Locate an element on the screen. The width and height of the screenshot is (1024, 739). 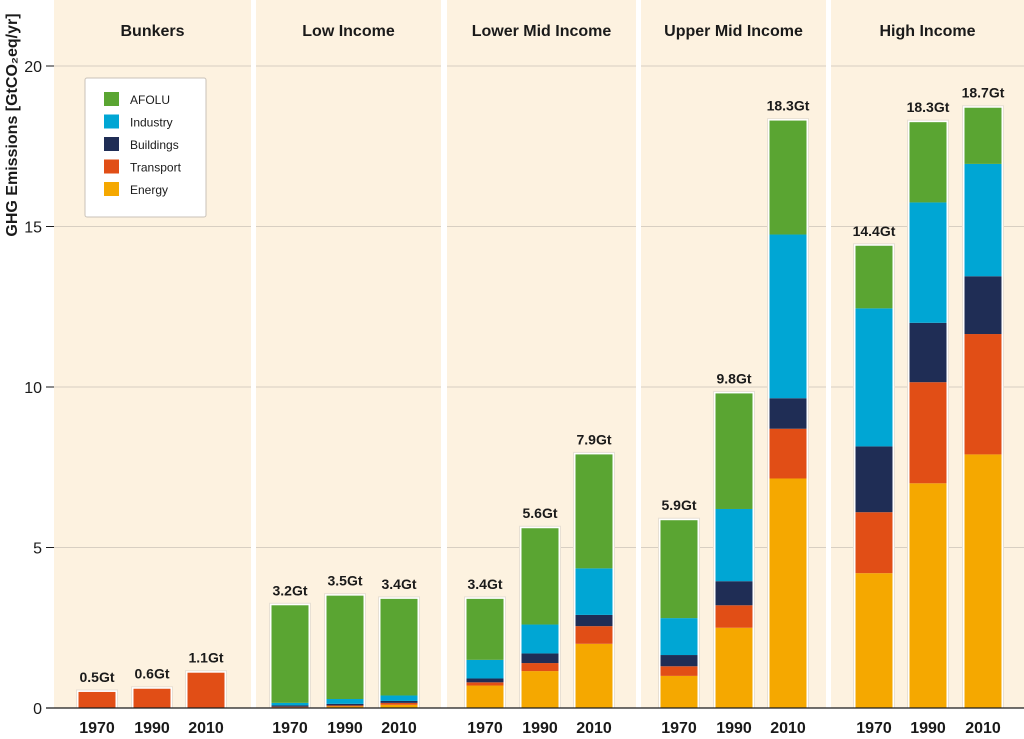
y-tick-label: 10 is located at coordinates (33, 388).